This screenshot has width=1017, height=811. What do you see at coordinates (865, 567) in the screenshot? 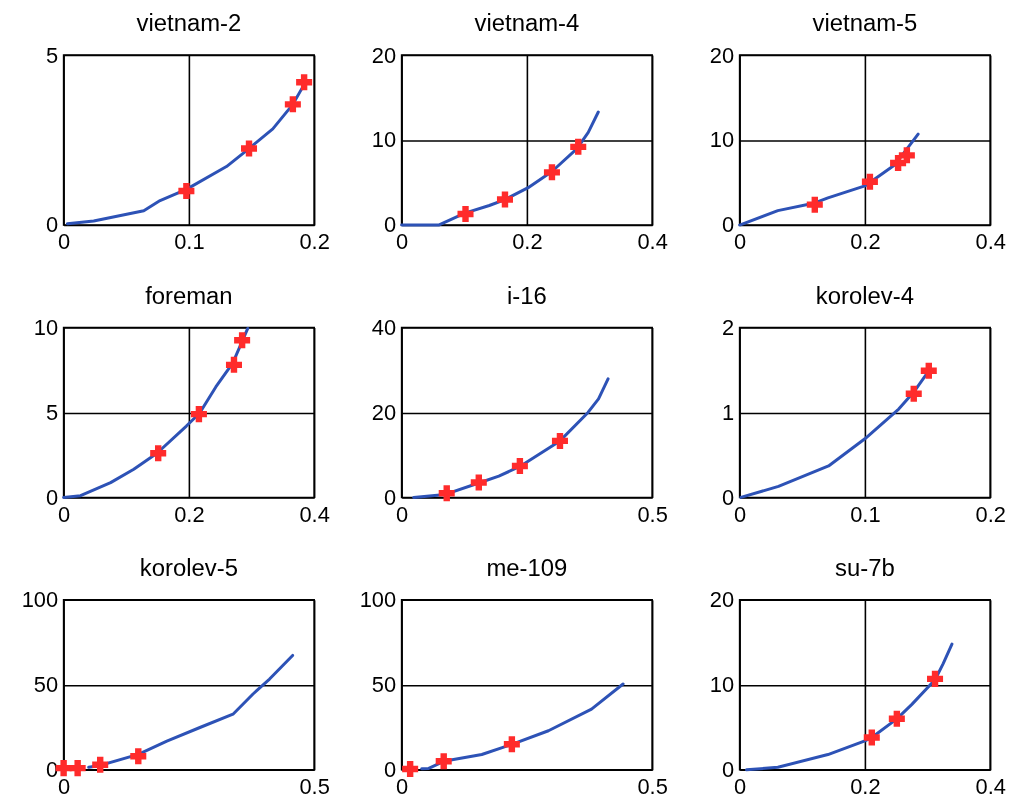
I see `chart-title: su-7b` at bounding box center [865, 567].